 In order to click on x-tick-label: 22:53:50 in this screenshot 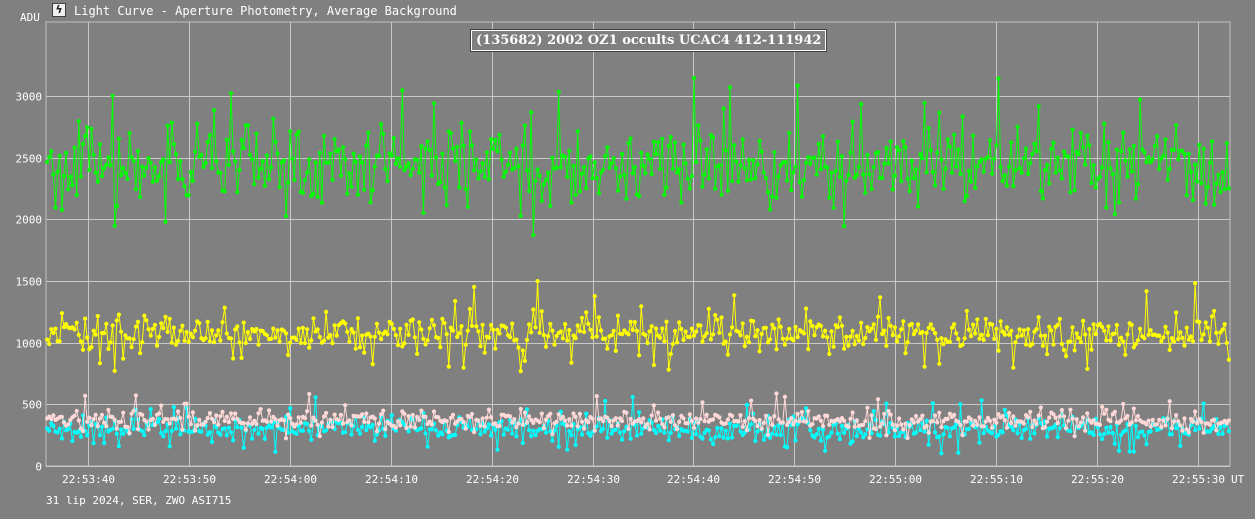, I will do `click(189, 479)`.